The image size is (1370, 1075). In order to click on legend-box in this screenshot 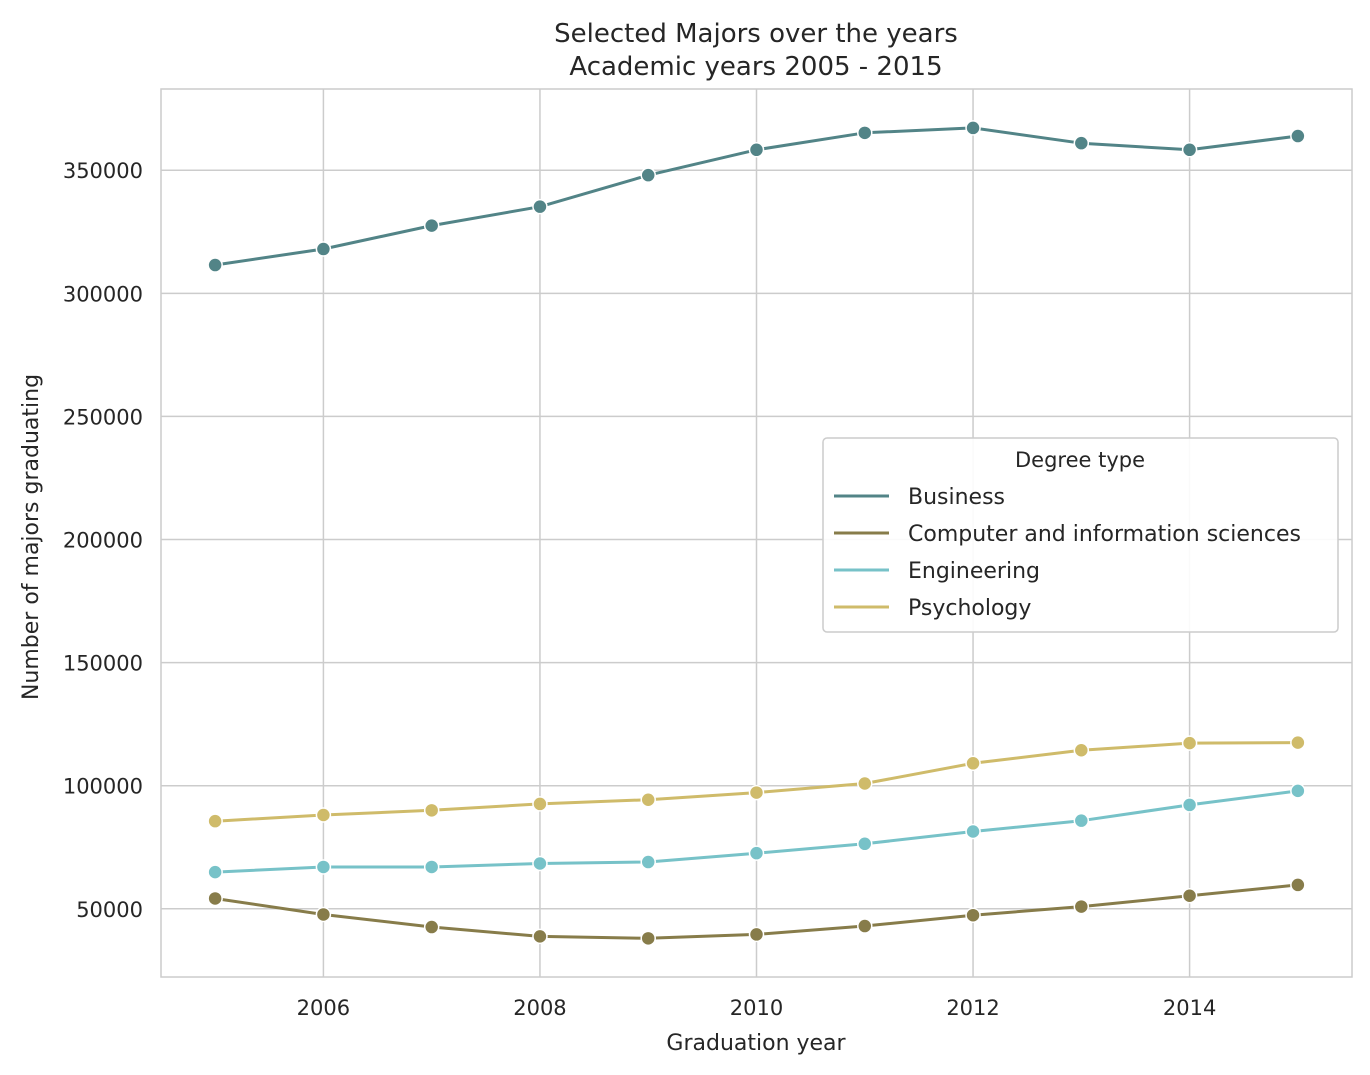, I will do `click(1080, 535)`.